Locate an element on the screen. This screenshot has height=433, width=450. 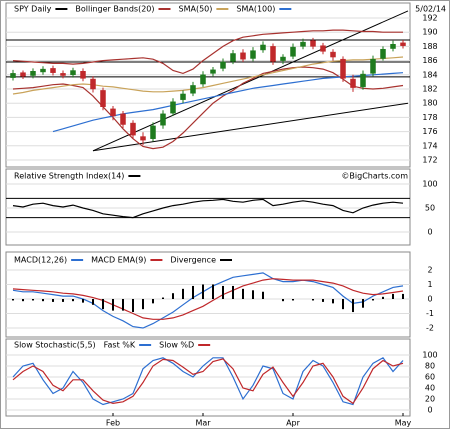
y-tick-label: 100 is located at coordinates (429, 184).